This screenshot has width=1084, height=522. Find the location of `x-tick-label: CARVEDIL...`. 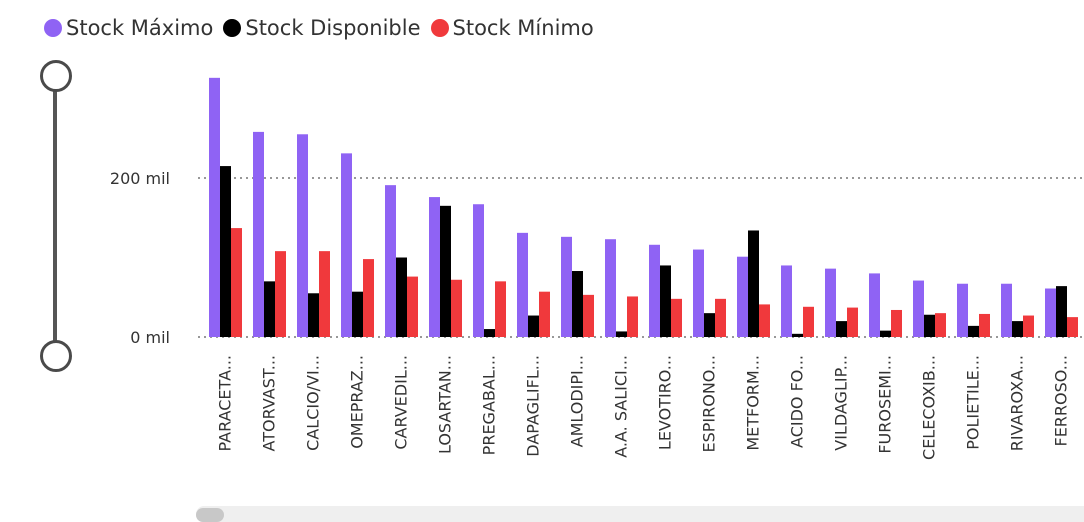

x-tick-label: CARVEDIL... is located at coordinates (401, 402).